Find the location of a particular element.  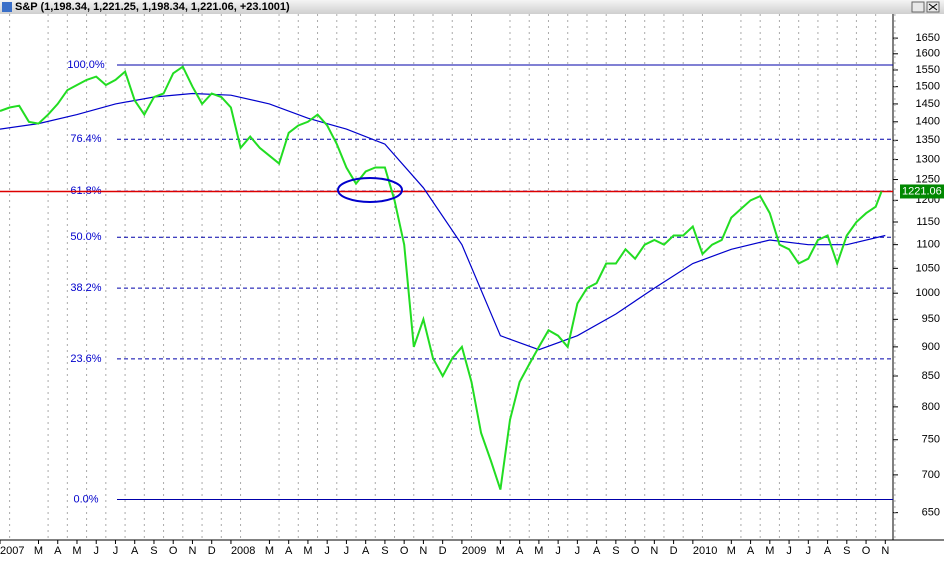

last-price-tag is located at coordinates (922, 191).